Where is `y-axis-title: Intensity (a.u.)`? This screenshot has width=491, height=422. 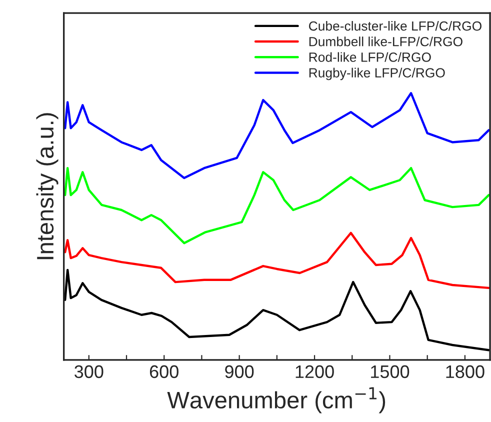
y-axis-title: Intensity (a.u.) is located at coordinates (47, 186).